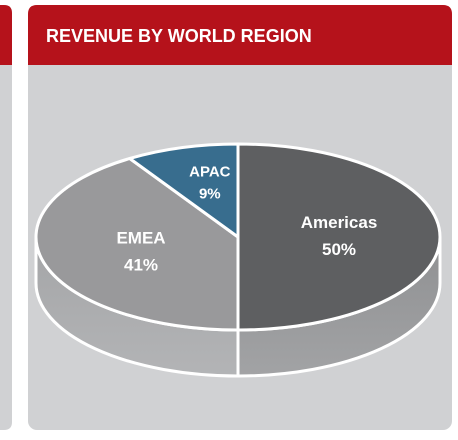 The height and width of the screenshot is (440, 458). I want to click on neighbor-card, so click(6, 217).